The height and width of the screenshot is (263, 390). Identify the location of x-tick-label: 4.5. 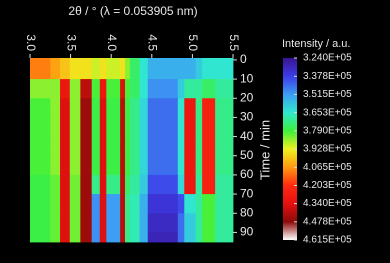
(153, 42).